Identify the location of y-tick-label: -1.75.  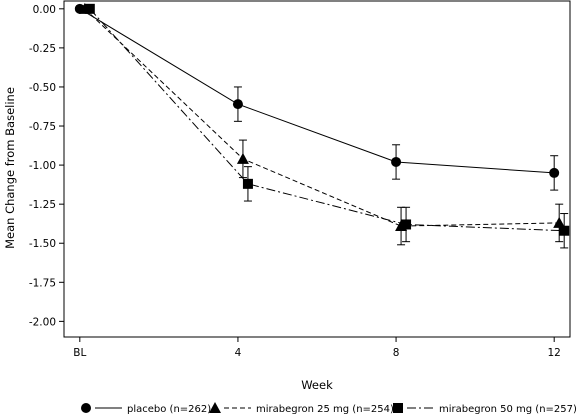
(42, 283).